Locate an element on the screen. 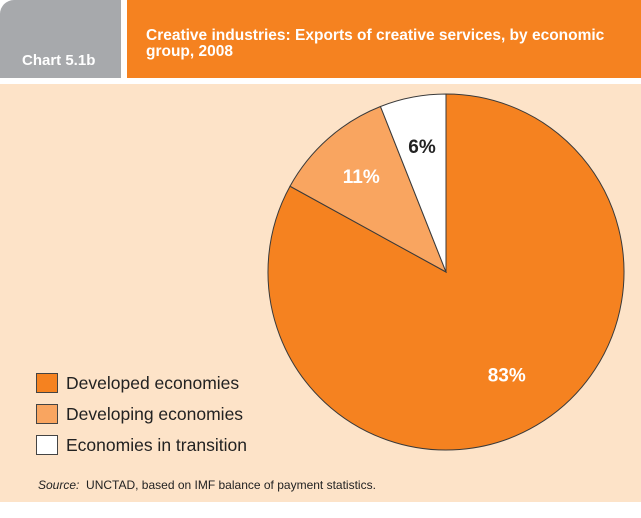 This screenshot has height=518, width=641. pie-label-transition: 6% is located at coordinates (422, 147).